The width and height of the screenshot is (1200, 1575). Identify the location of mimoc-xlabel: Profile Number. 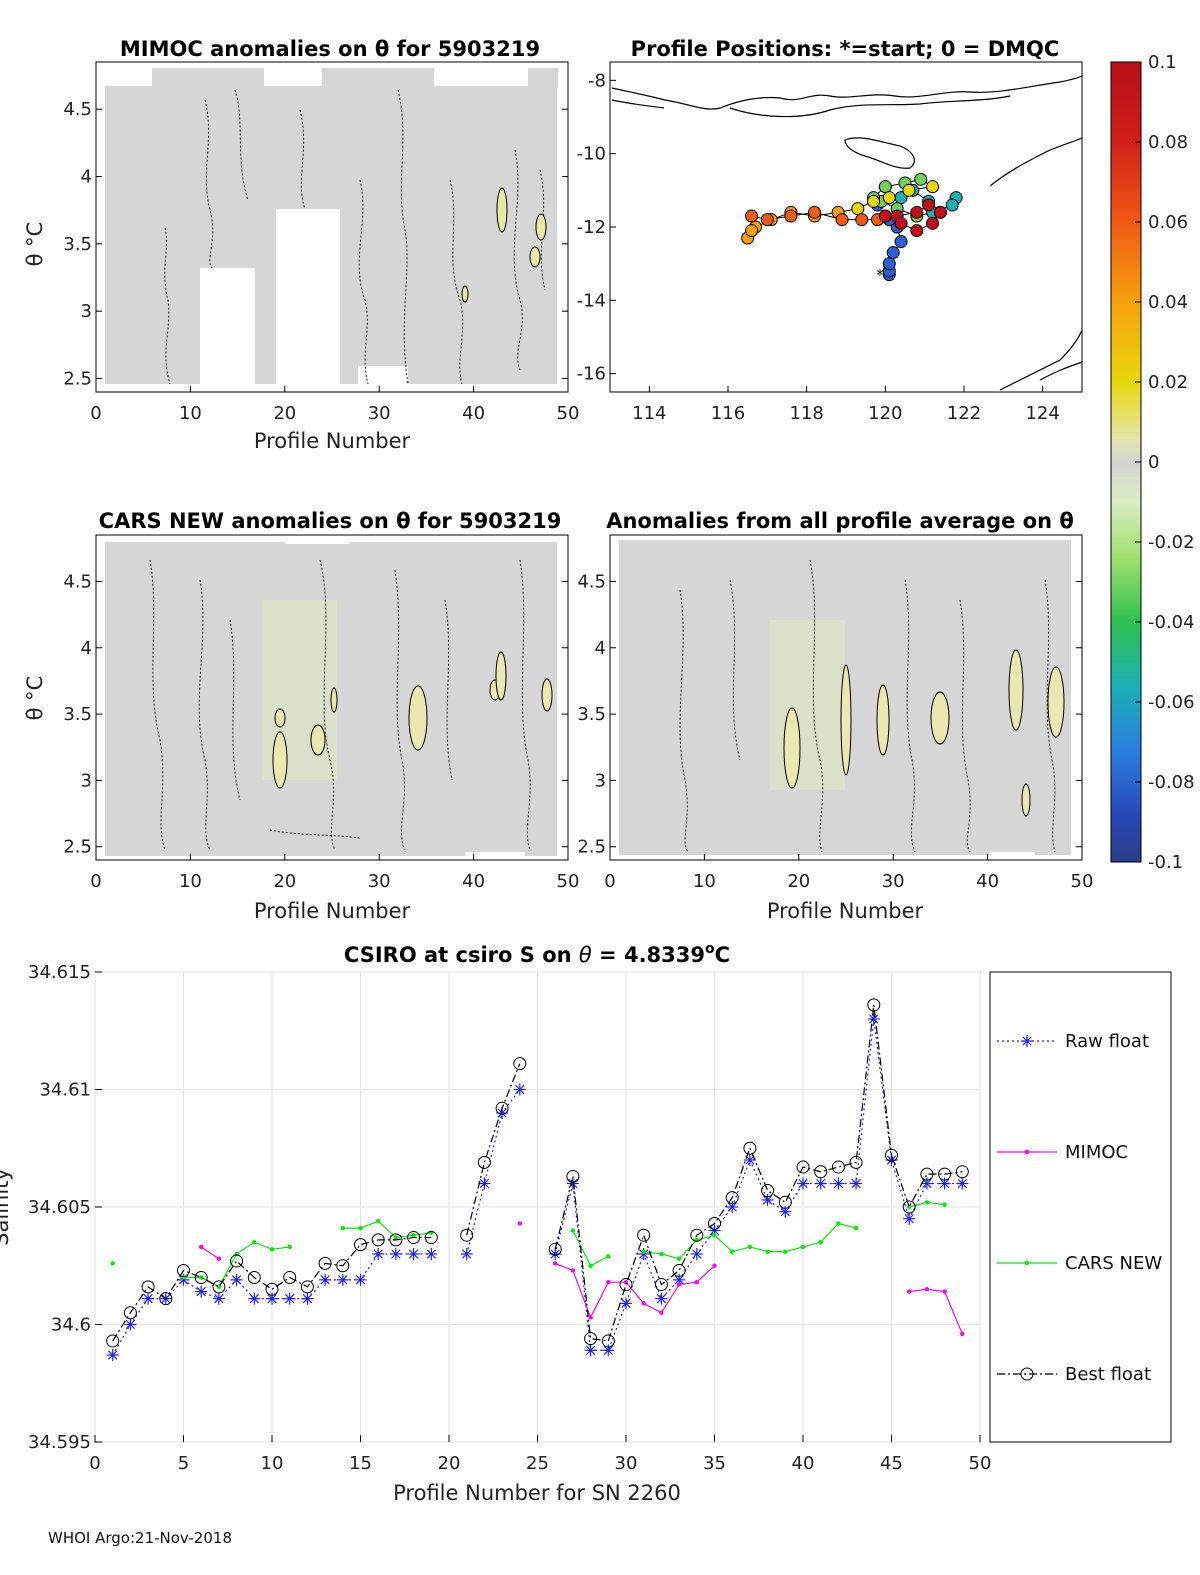
(332, 441).